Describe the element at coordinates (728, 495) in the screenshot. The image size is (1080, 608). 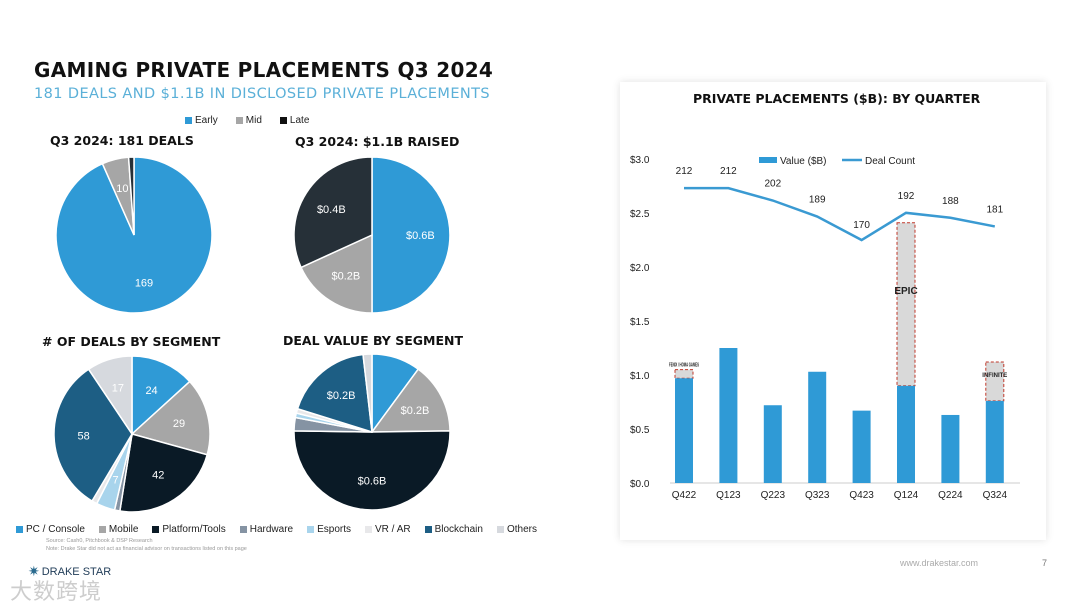
I see `x-tick-label: Q123` at that location.